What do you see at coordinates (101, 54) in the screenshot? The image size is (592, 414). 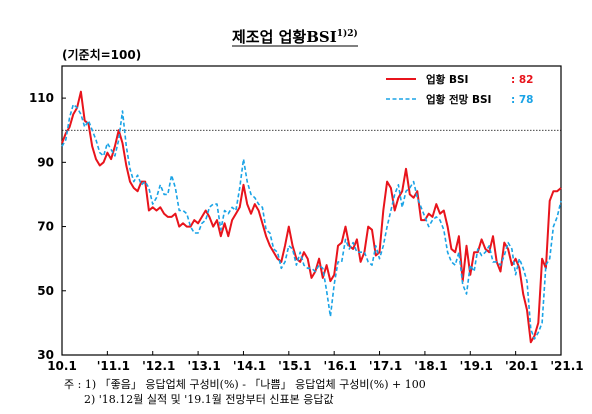 I see `y-axis-label: (기준치=100)` at bounding box center [101, 54].